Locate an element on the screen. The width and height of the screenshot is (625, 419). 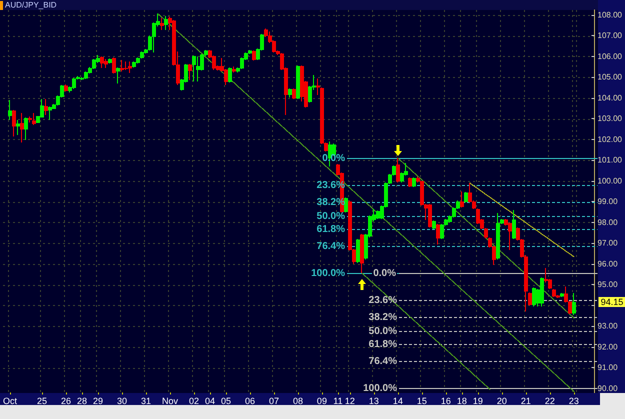
x-tick-label: 26 is located at coordinates (65, 401).